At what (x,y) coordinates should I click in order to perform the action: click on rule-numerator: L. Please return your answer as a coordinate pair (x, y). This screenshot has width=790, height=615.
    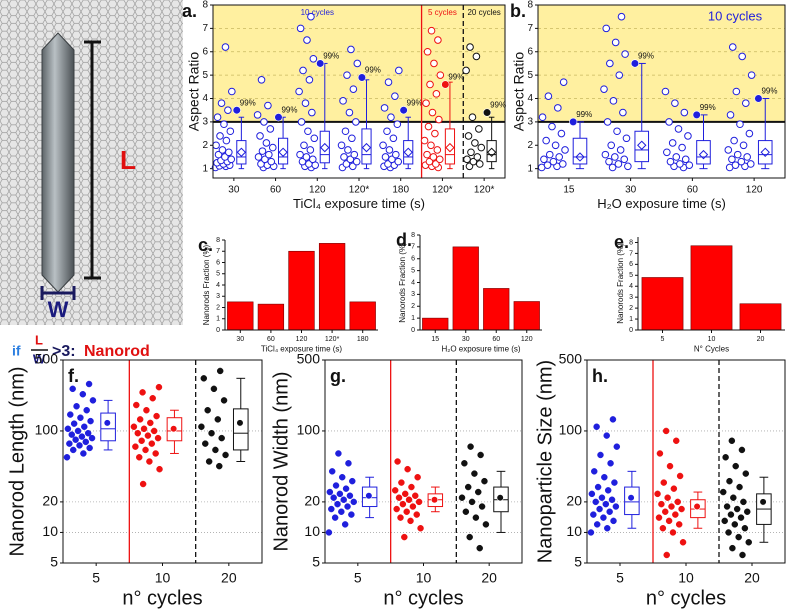
    Looking at the image, I should click on (39, 339).